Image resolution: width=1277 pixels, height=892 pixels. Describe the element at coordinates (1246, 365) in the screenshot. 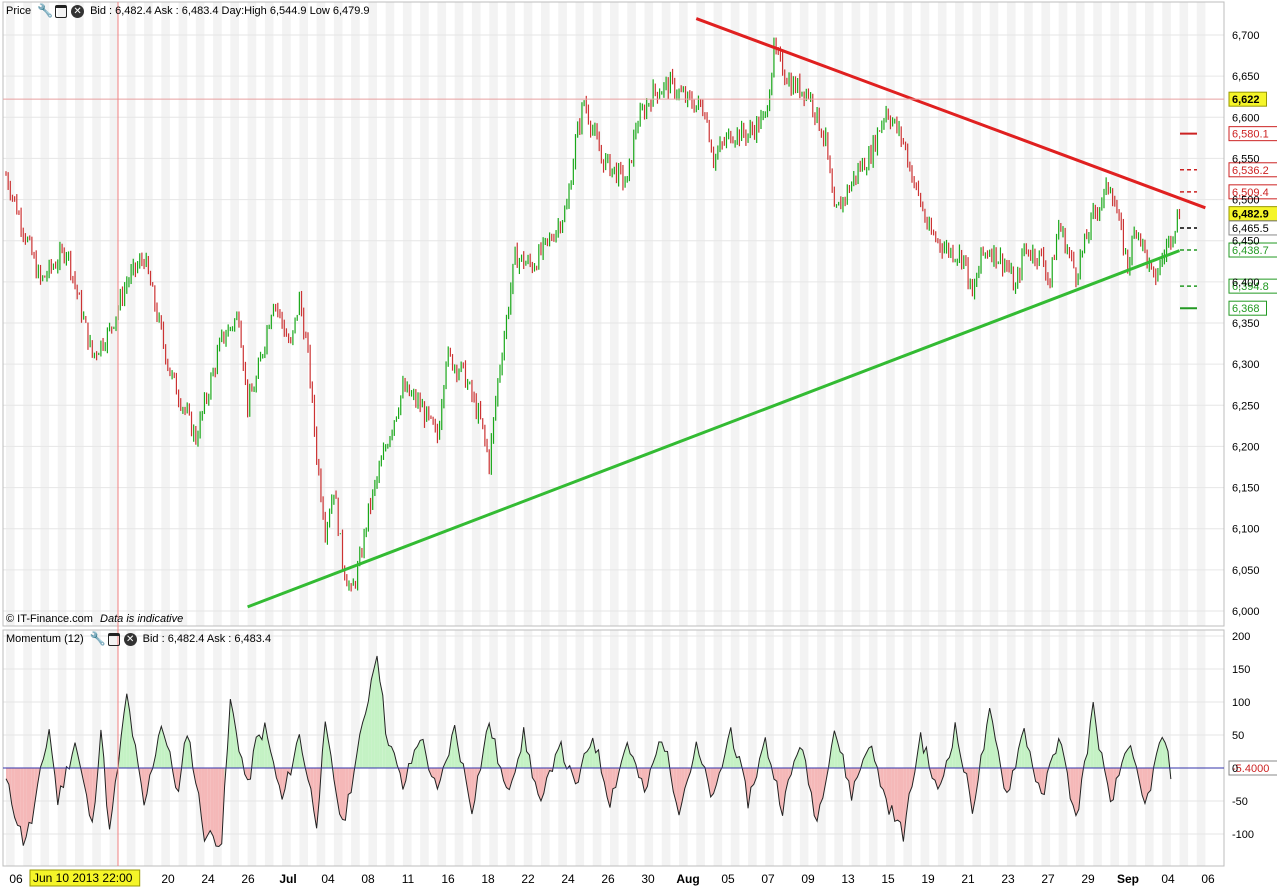

I see `price-y-tick-label: 6,300` at that location.